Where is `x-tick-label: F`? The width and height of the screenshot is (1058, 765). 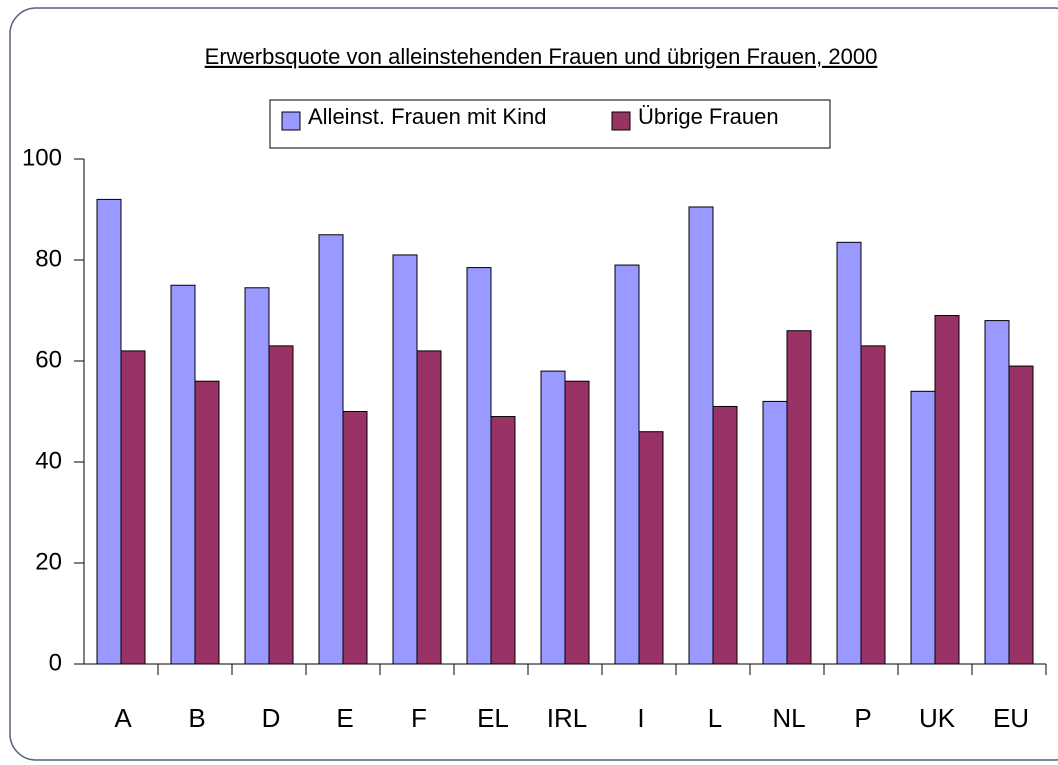
x-tick-label: F is located at coordinates (419, 718).